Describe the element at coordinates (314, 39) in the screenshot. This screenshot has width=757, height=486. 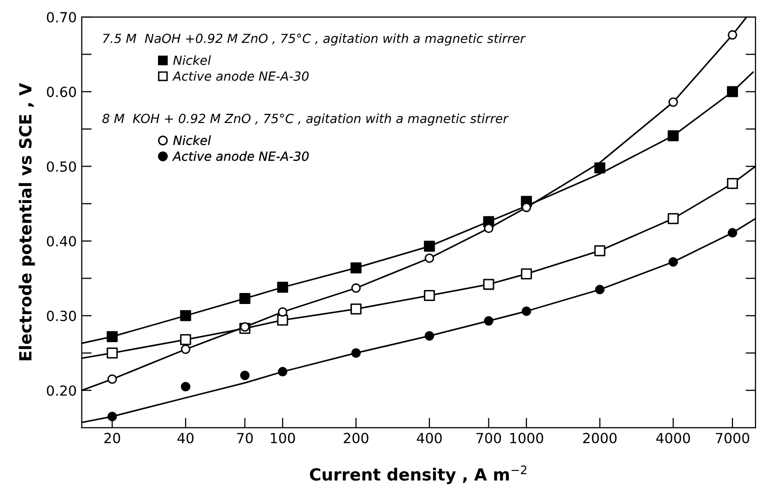
I see `annotation: 7.5 M NaOH +0.92 M ZnO , 75°C , agitation with a magnetic stirrer` at that location.